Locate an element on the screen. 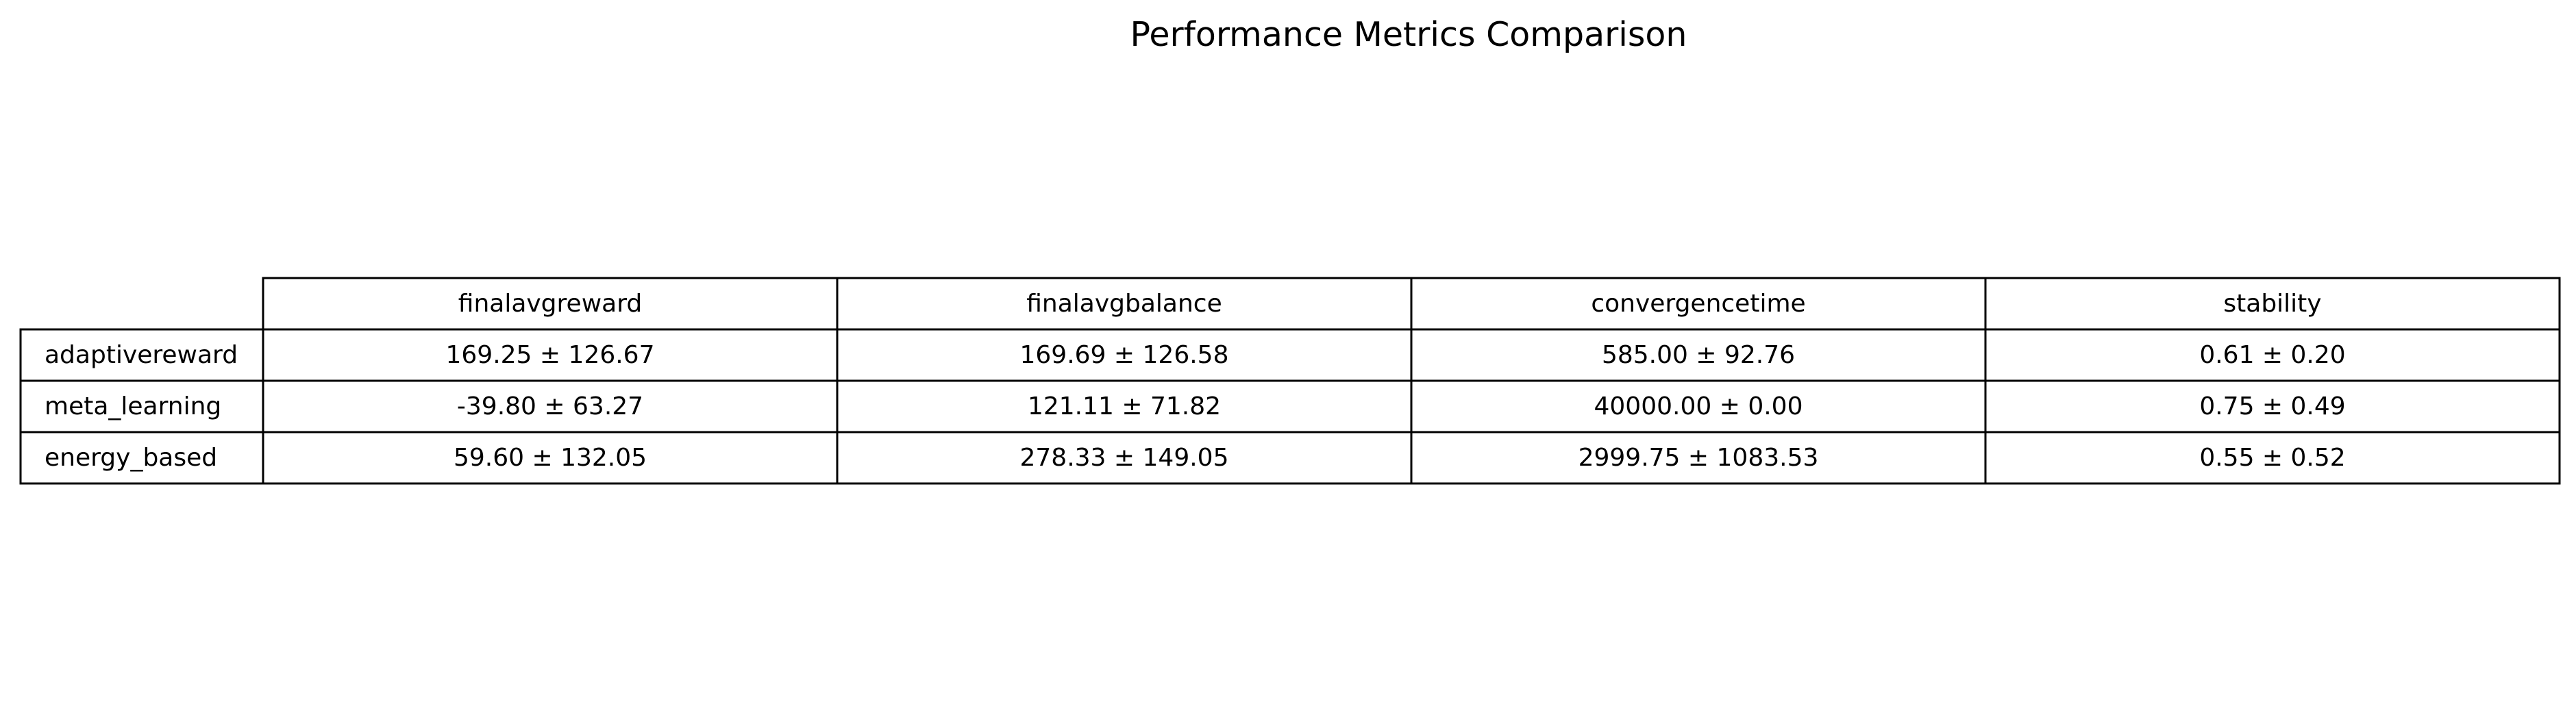 This screenshot has height=717, width=2576. table-cell-value: 59.60 ± 132.05 is located at coordinates (550, 458).